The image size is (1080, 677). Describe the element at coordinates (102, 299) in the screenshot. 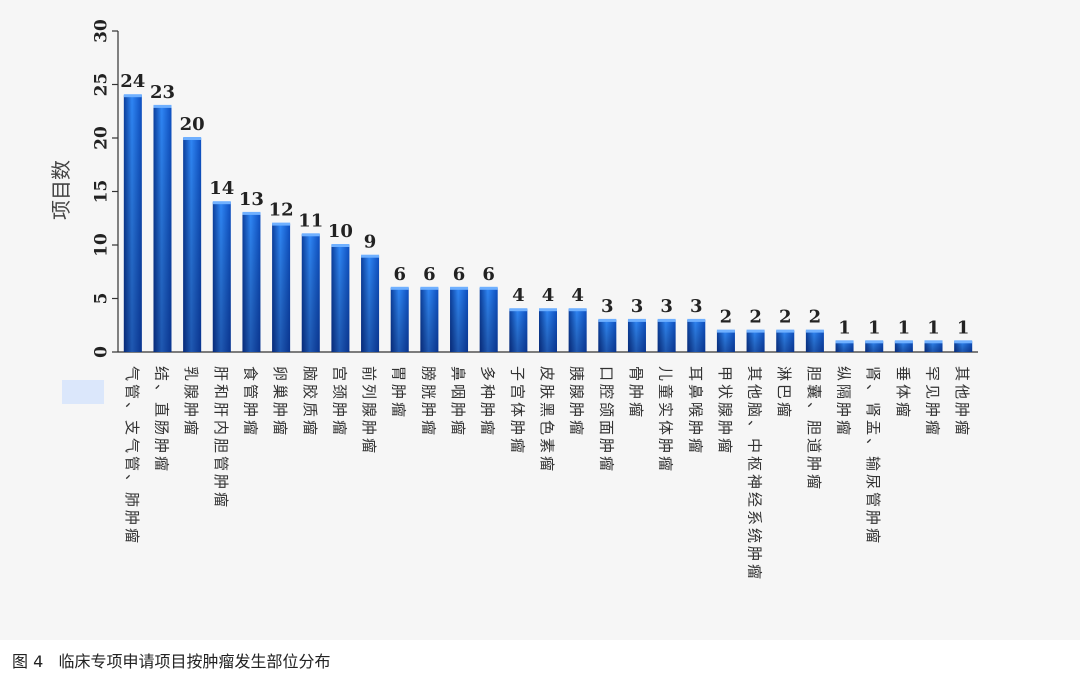

I see `y-tick-label: 5` at that location.